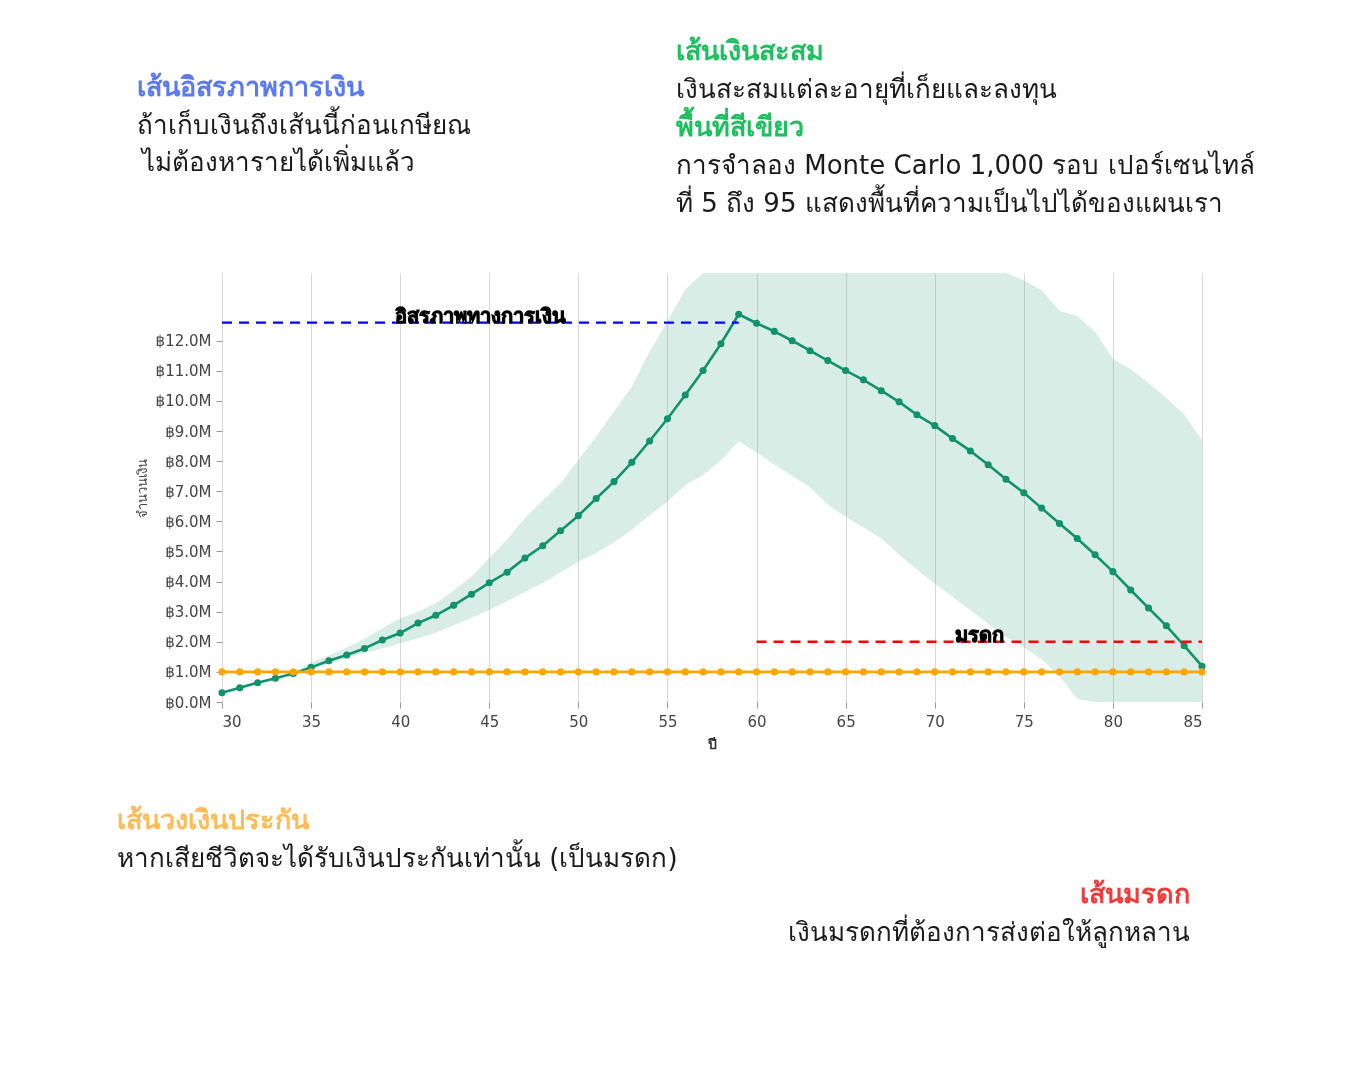 This screenshot has height=1080, width=1350. Describe the element at coordinates (188, 521) in the screenshot. I see `y-tick-label: ฿6.0M` at that location.